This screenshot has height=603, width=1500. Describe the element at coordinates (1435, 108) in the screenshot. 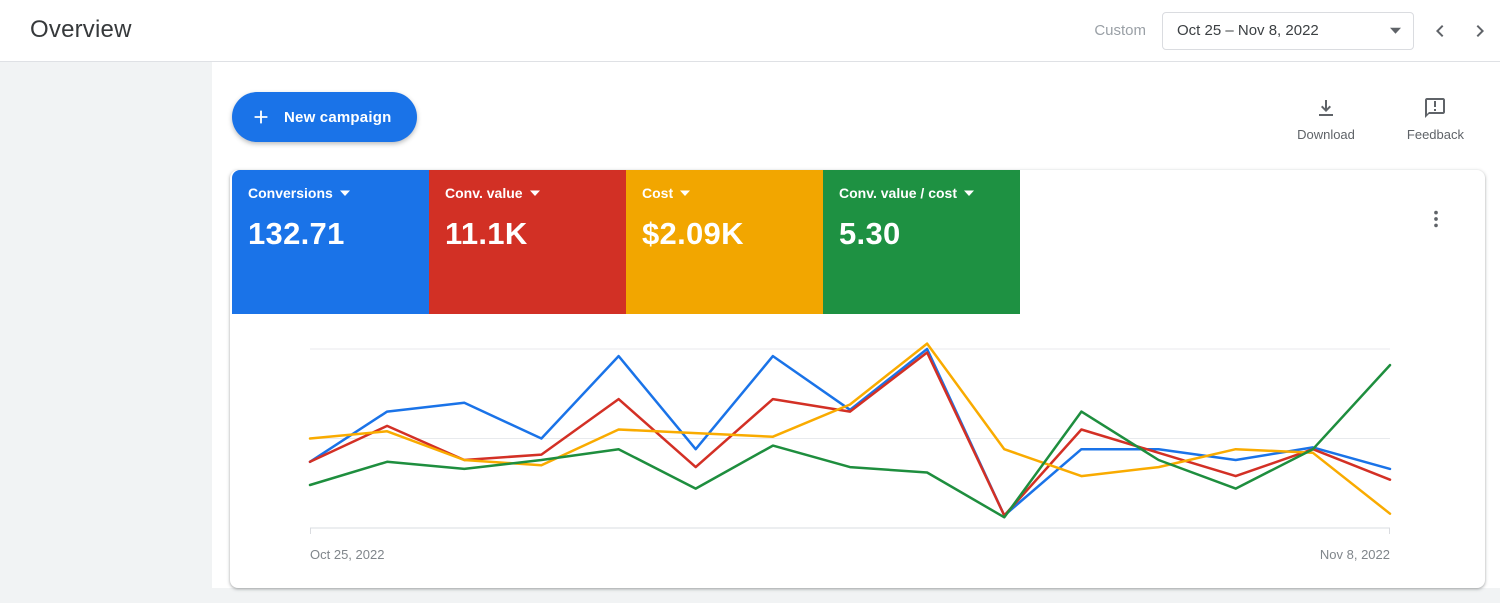

I see `feedback-icon` at that location.